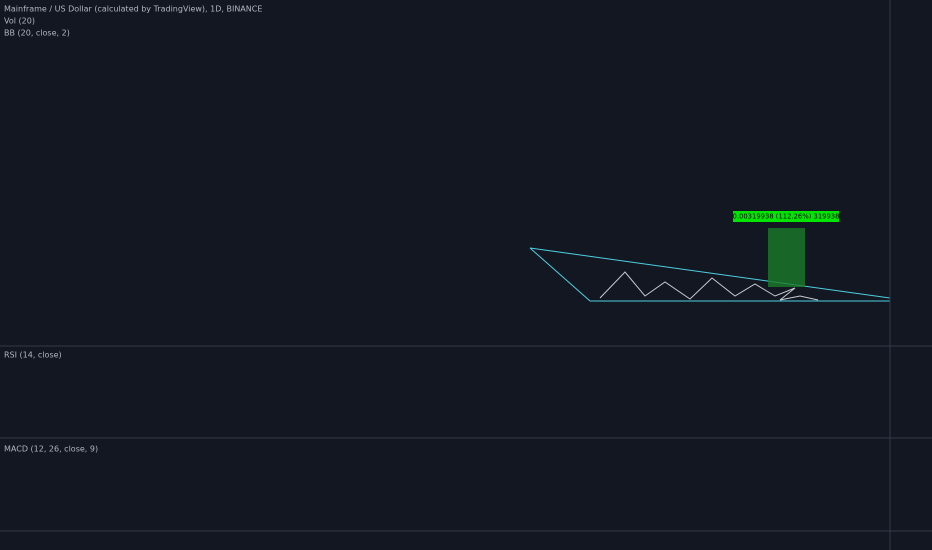 The width and height of the screenshot is (932, 550). Describe the element at coordinates (786, 257) in the screenshot. I see `long-position-box` at that location.